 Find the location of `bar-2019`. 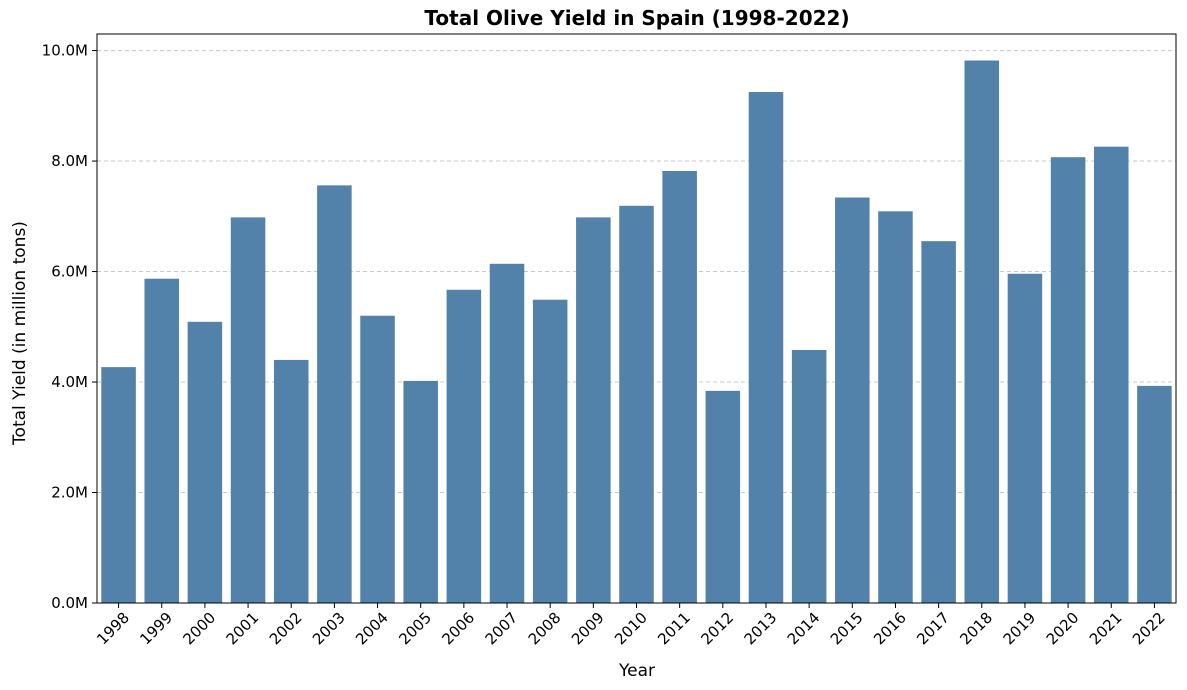

bar-2019 is located at coordinates (1025, 438).